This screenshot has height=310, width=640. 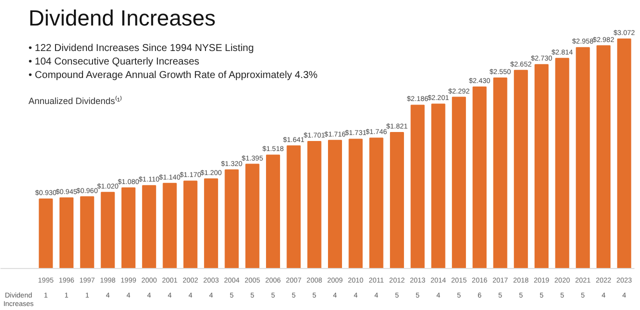 What do you see at coordinates (114, 62) in the screenshot?
I see `annotation: • 104 Consecutive Quarterly Increases` at bounding box center [114, 62].